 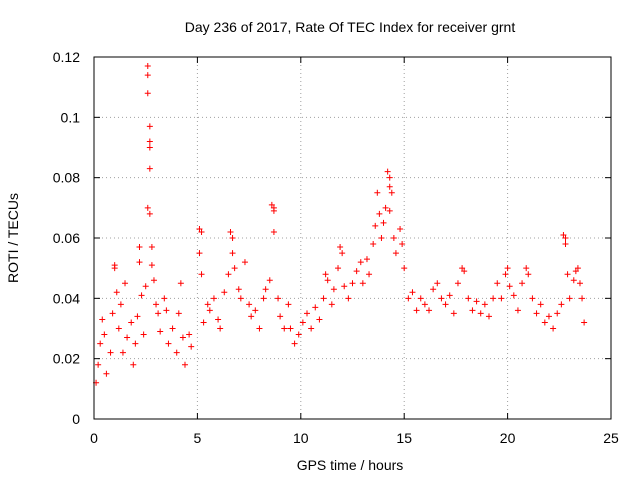 I want to click on y-tick-label: 0.02, so click(x=66, y=359).